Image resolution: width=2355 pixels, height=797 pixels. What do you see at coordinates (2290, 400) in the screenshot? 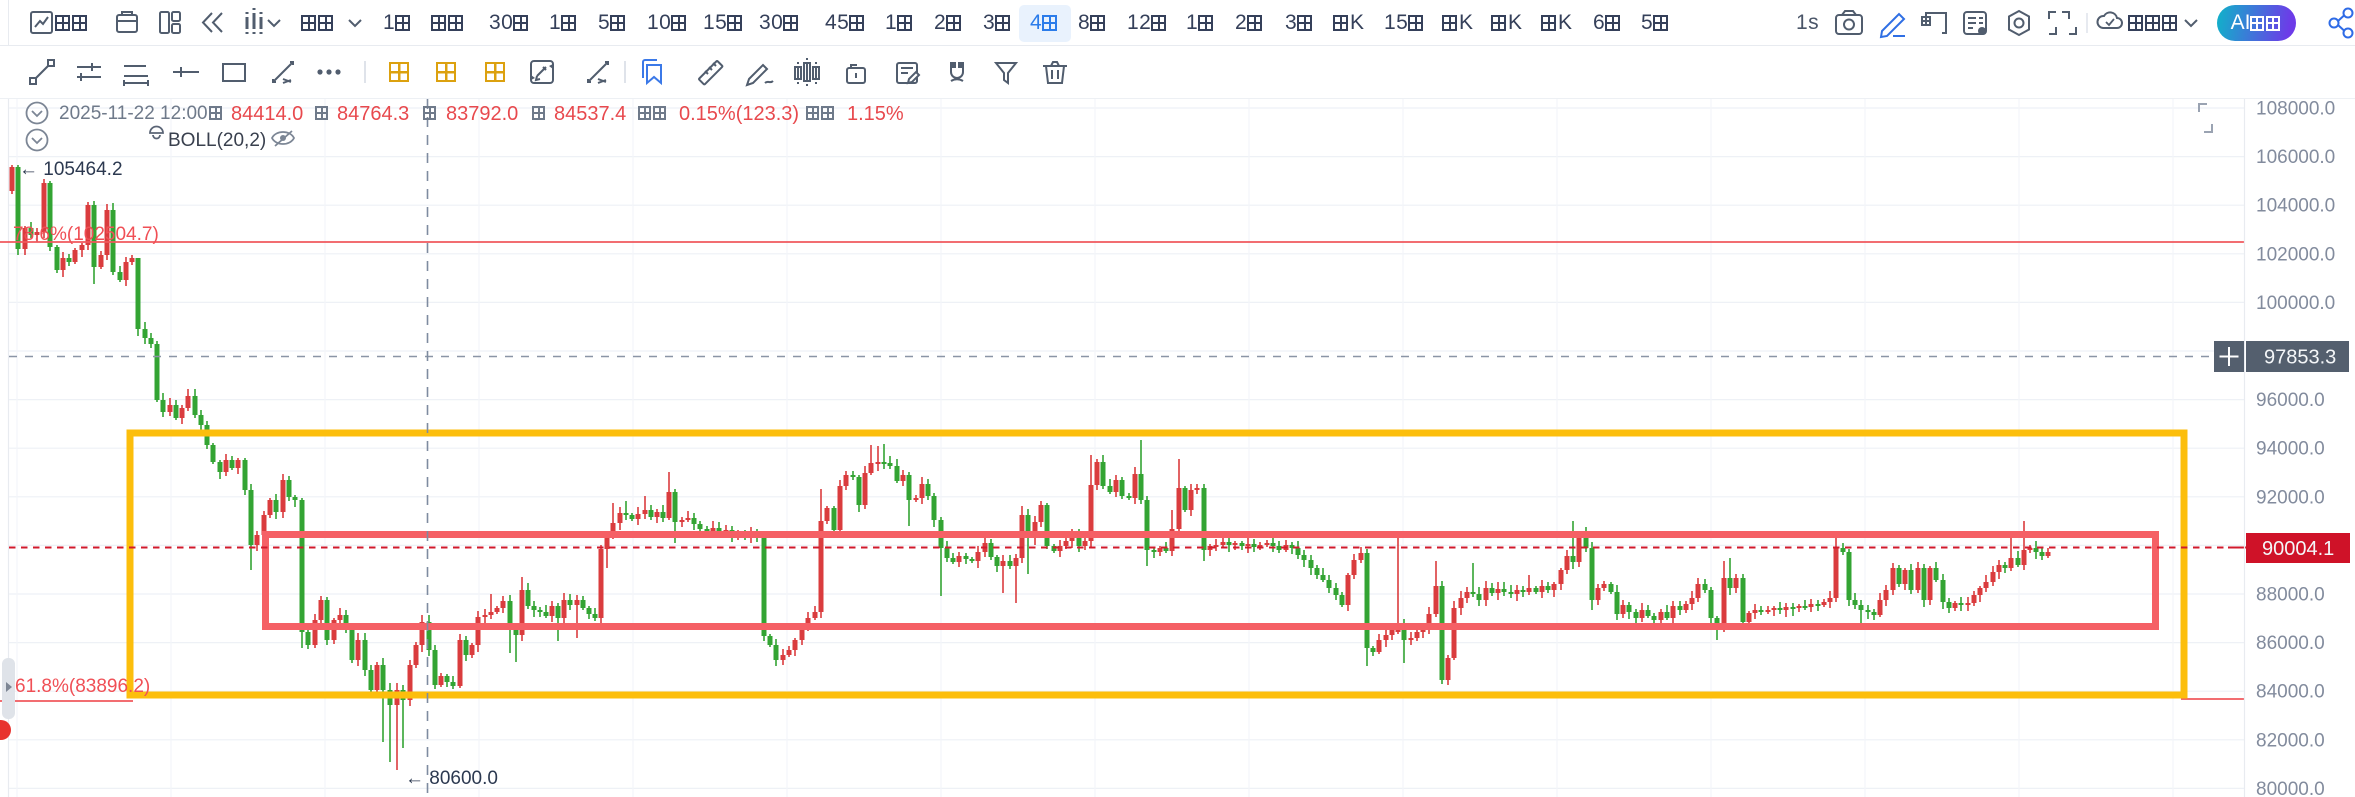
I see `svg-text: 96000.0` at bounding box center [2290, 400].